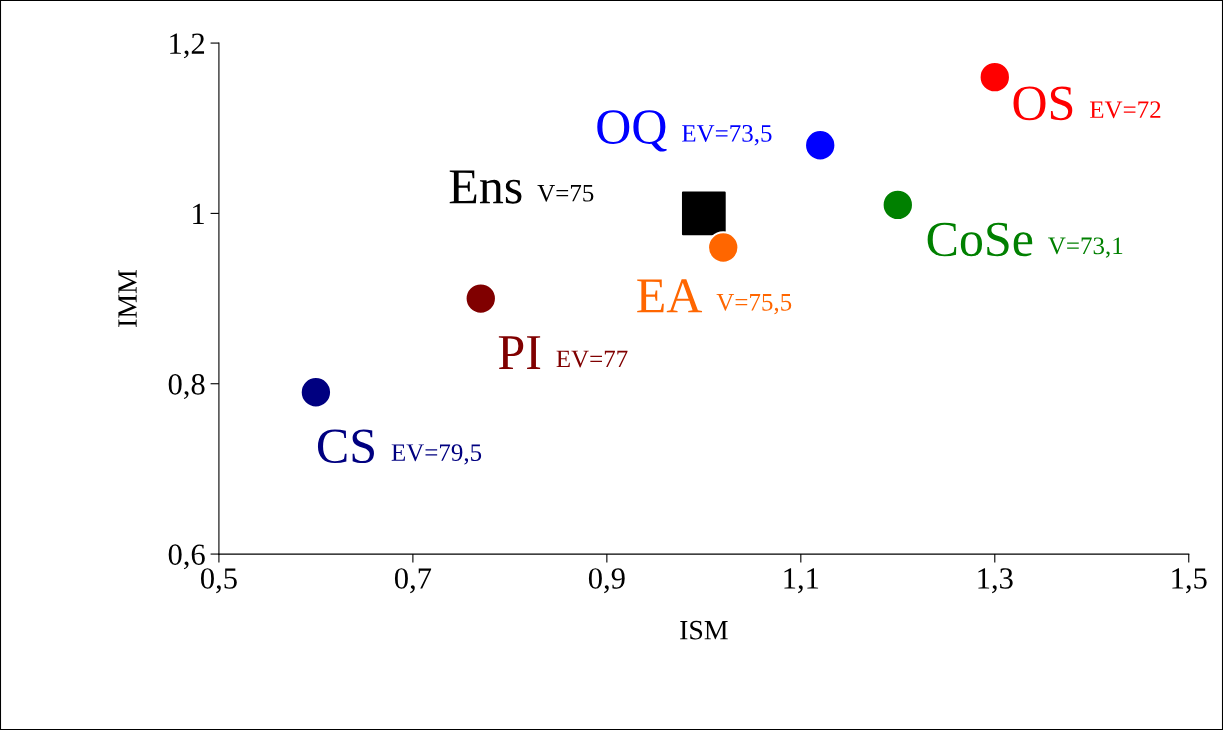  What do you see at coordinates (186, 387) in the screenshot?
I see `y-tick-label: 0,8` at bounding box center [186, 387].